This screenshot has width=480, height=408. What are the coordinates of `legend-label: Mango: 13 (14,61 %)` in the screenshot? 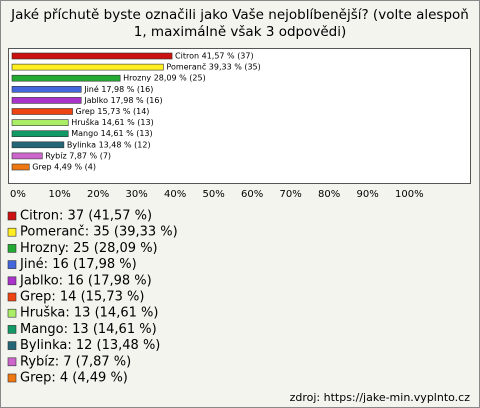 It's located at (88, 329).